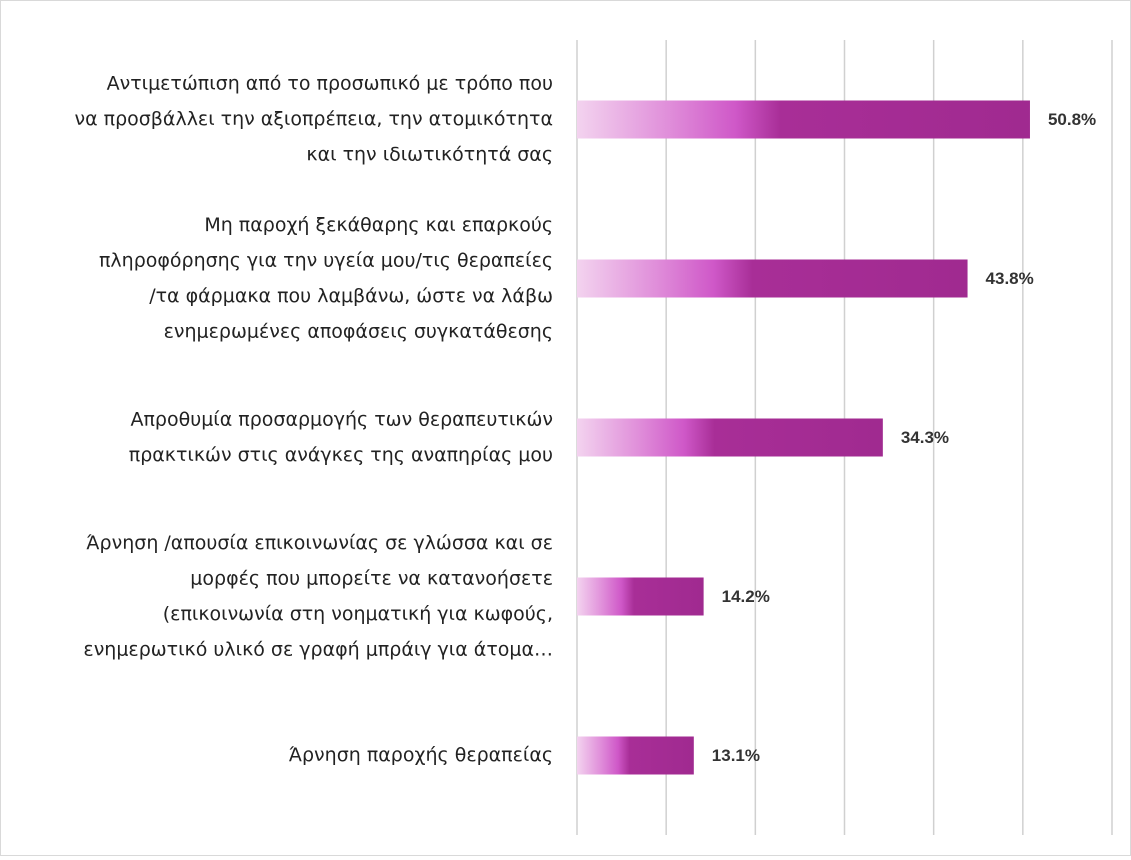 The width and height of the screenshot is (1131, 860). What do you see at coordinates (358, 331) in the screenshot?
I see `y-tick-label: ενημερωμένες αποφάσεις συγκατάθεσης` at bounding box center [358, 331].